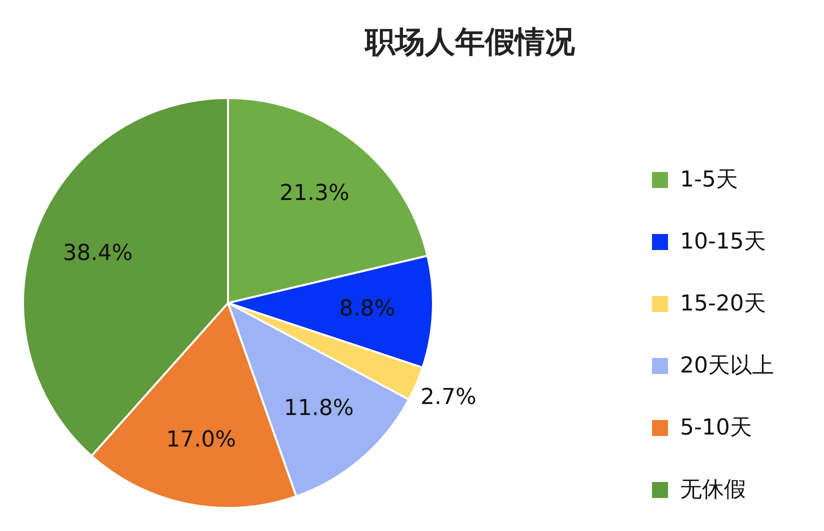 The height and width of the screenshot is (531, 824). I want to click on chart-title: 职场人年假情况, so click(470, 42).